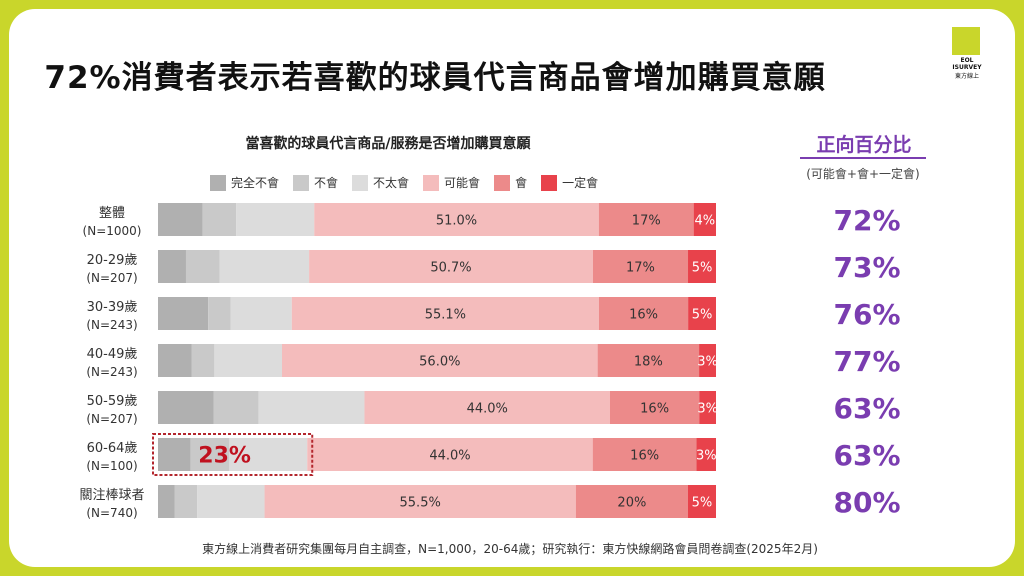 The width and height of the screenshot is (1024, 576). What do you see at coordinates (967, 60) in the screenshot?
I see `logo-line-1: EOL` at bounding box center [967, 60].